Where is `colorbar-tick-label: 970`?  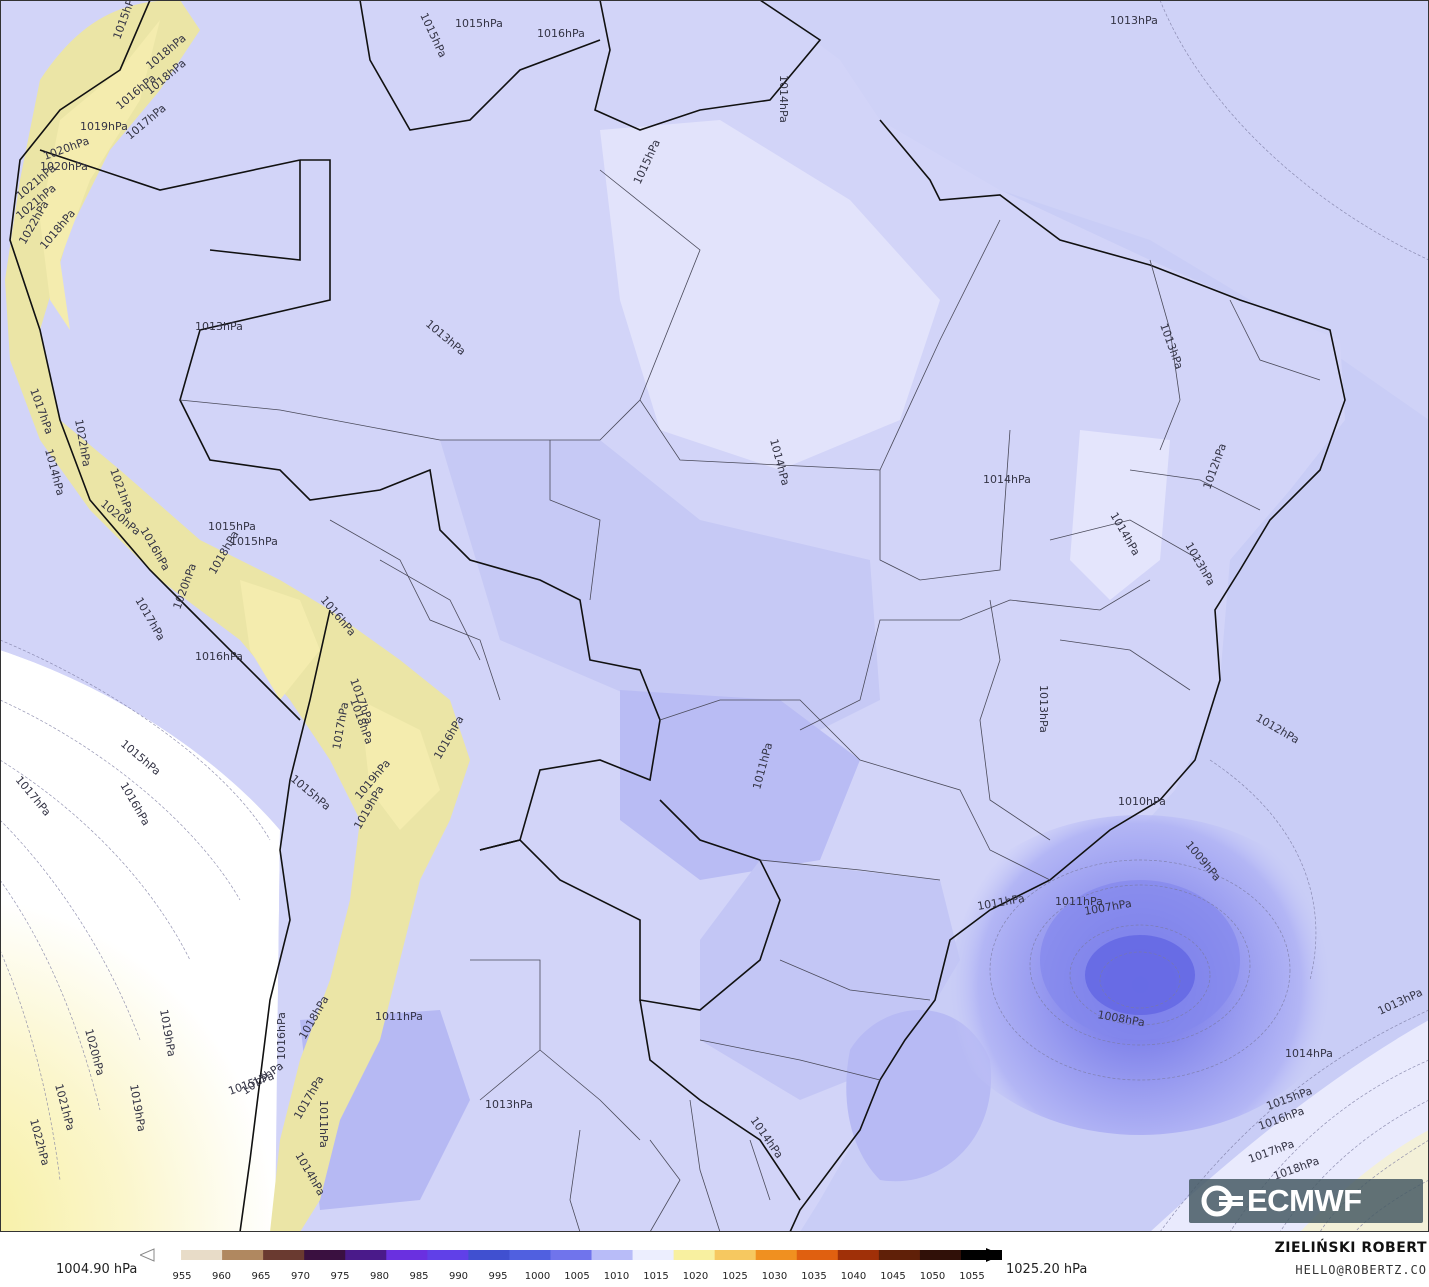
colorbar-tick-label: 970 is located at coordinates (300, 1276).